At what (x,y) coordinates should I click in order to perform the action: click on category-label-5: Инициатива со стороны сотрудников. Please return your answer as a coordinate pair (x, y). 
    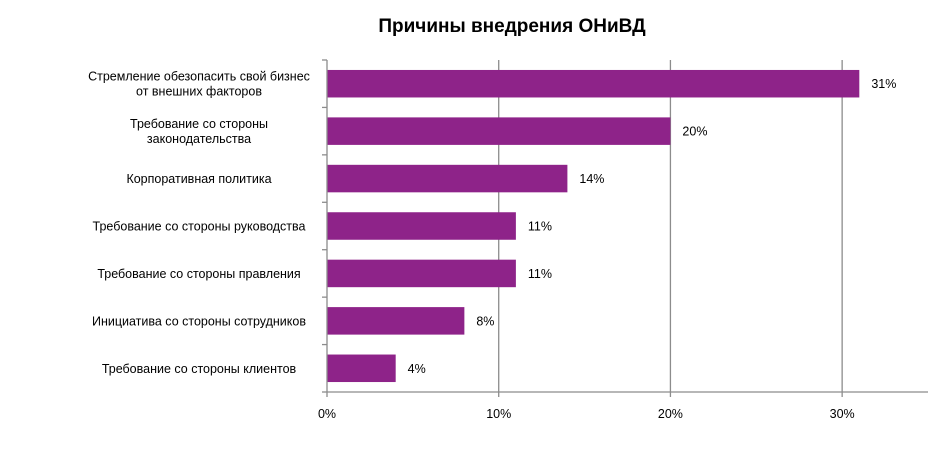
    Looking at the image, I should click on (199, 321).